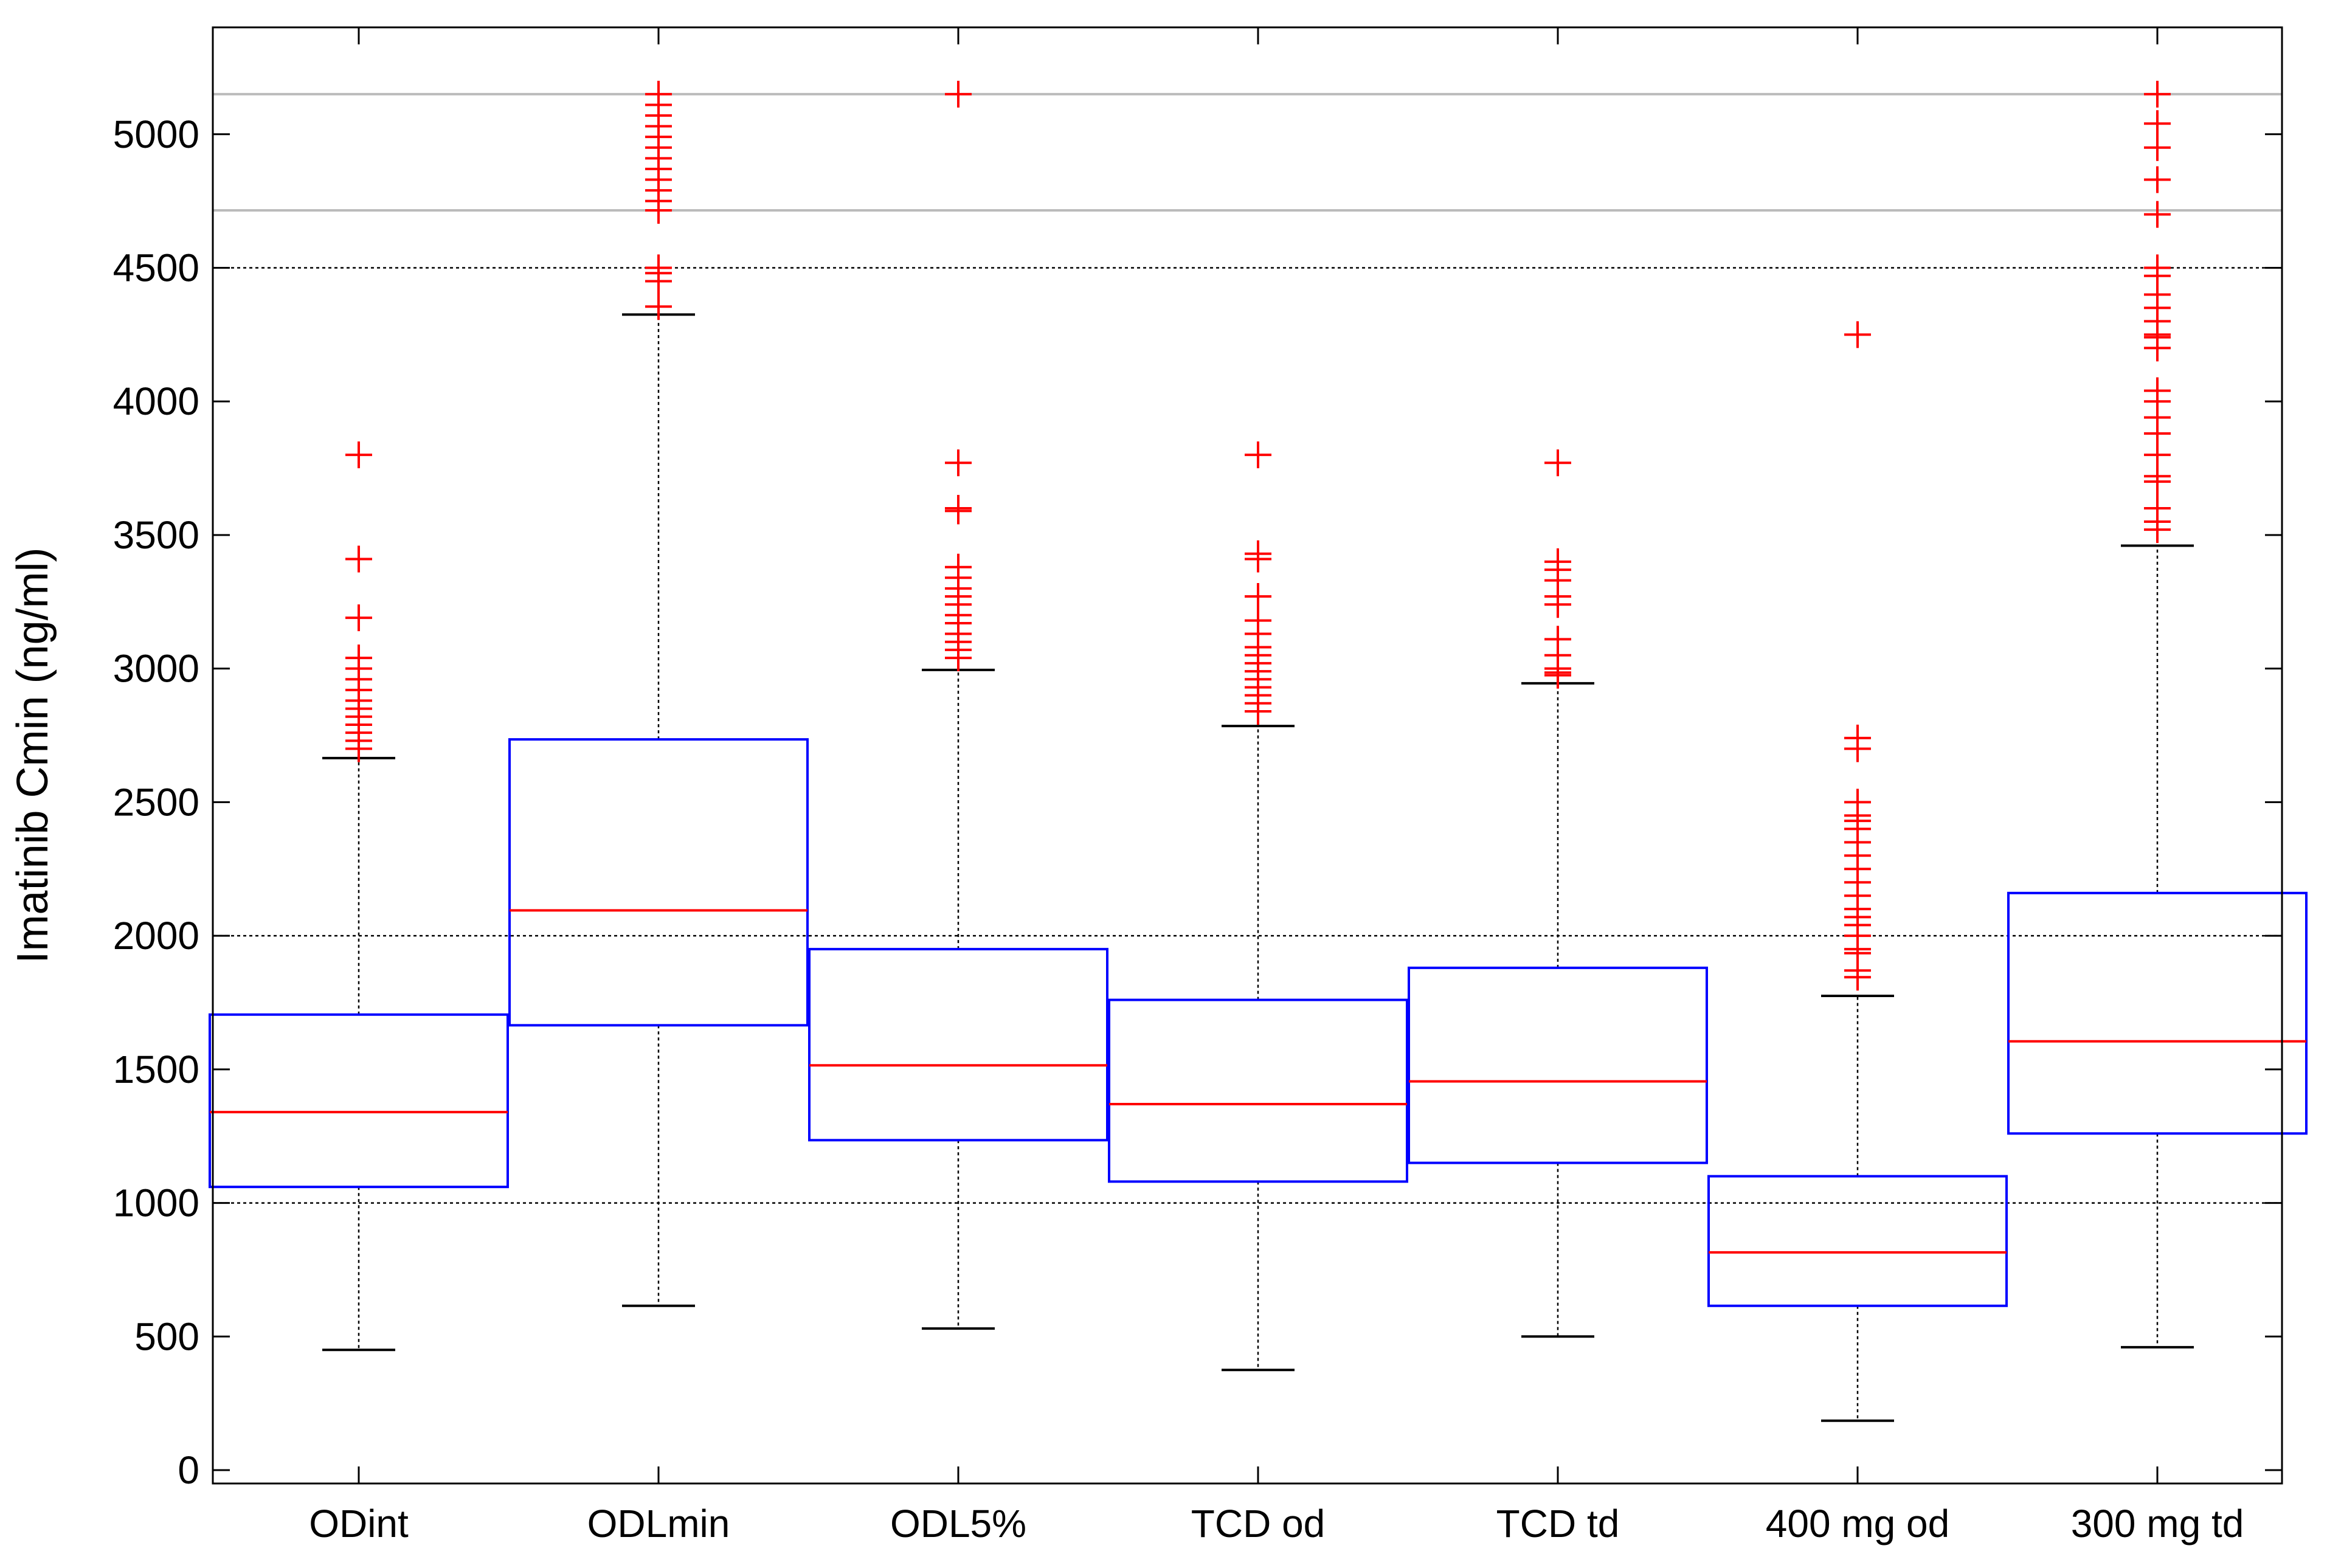 This screenshot has height=1568, width=2327. I want to click on y-tick-label: 3500, so click(156, 535).